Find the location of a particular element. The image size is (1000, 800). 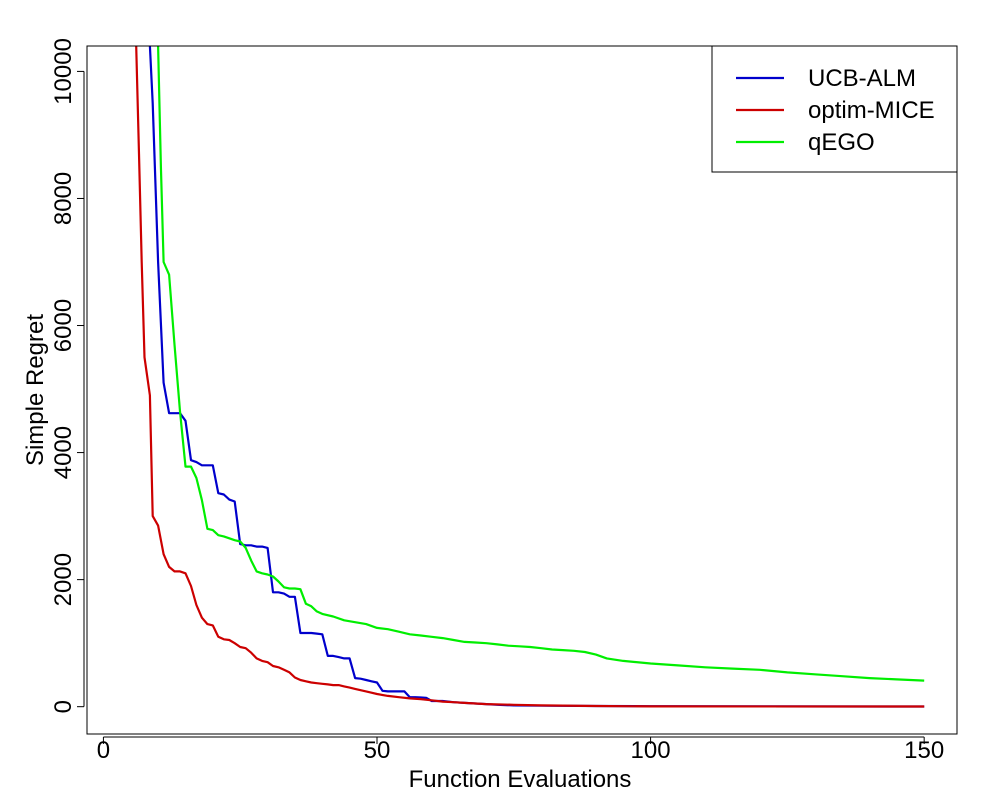

y-axis: 0 2000 4000 6000 8000 10000 is located at coordinates (67, 375).